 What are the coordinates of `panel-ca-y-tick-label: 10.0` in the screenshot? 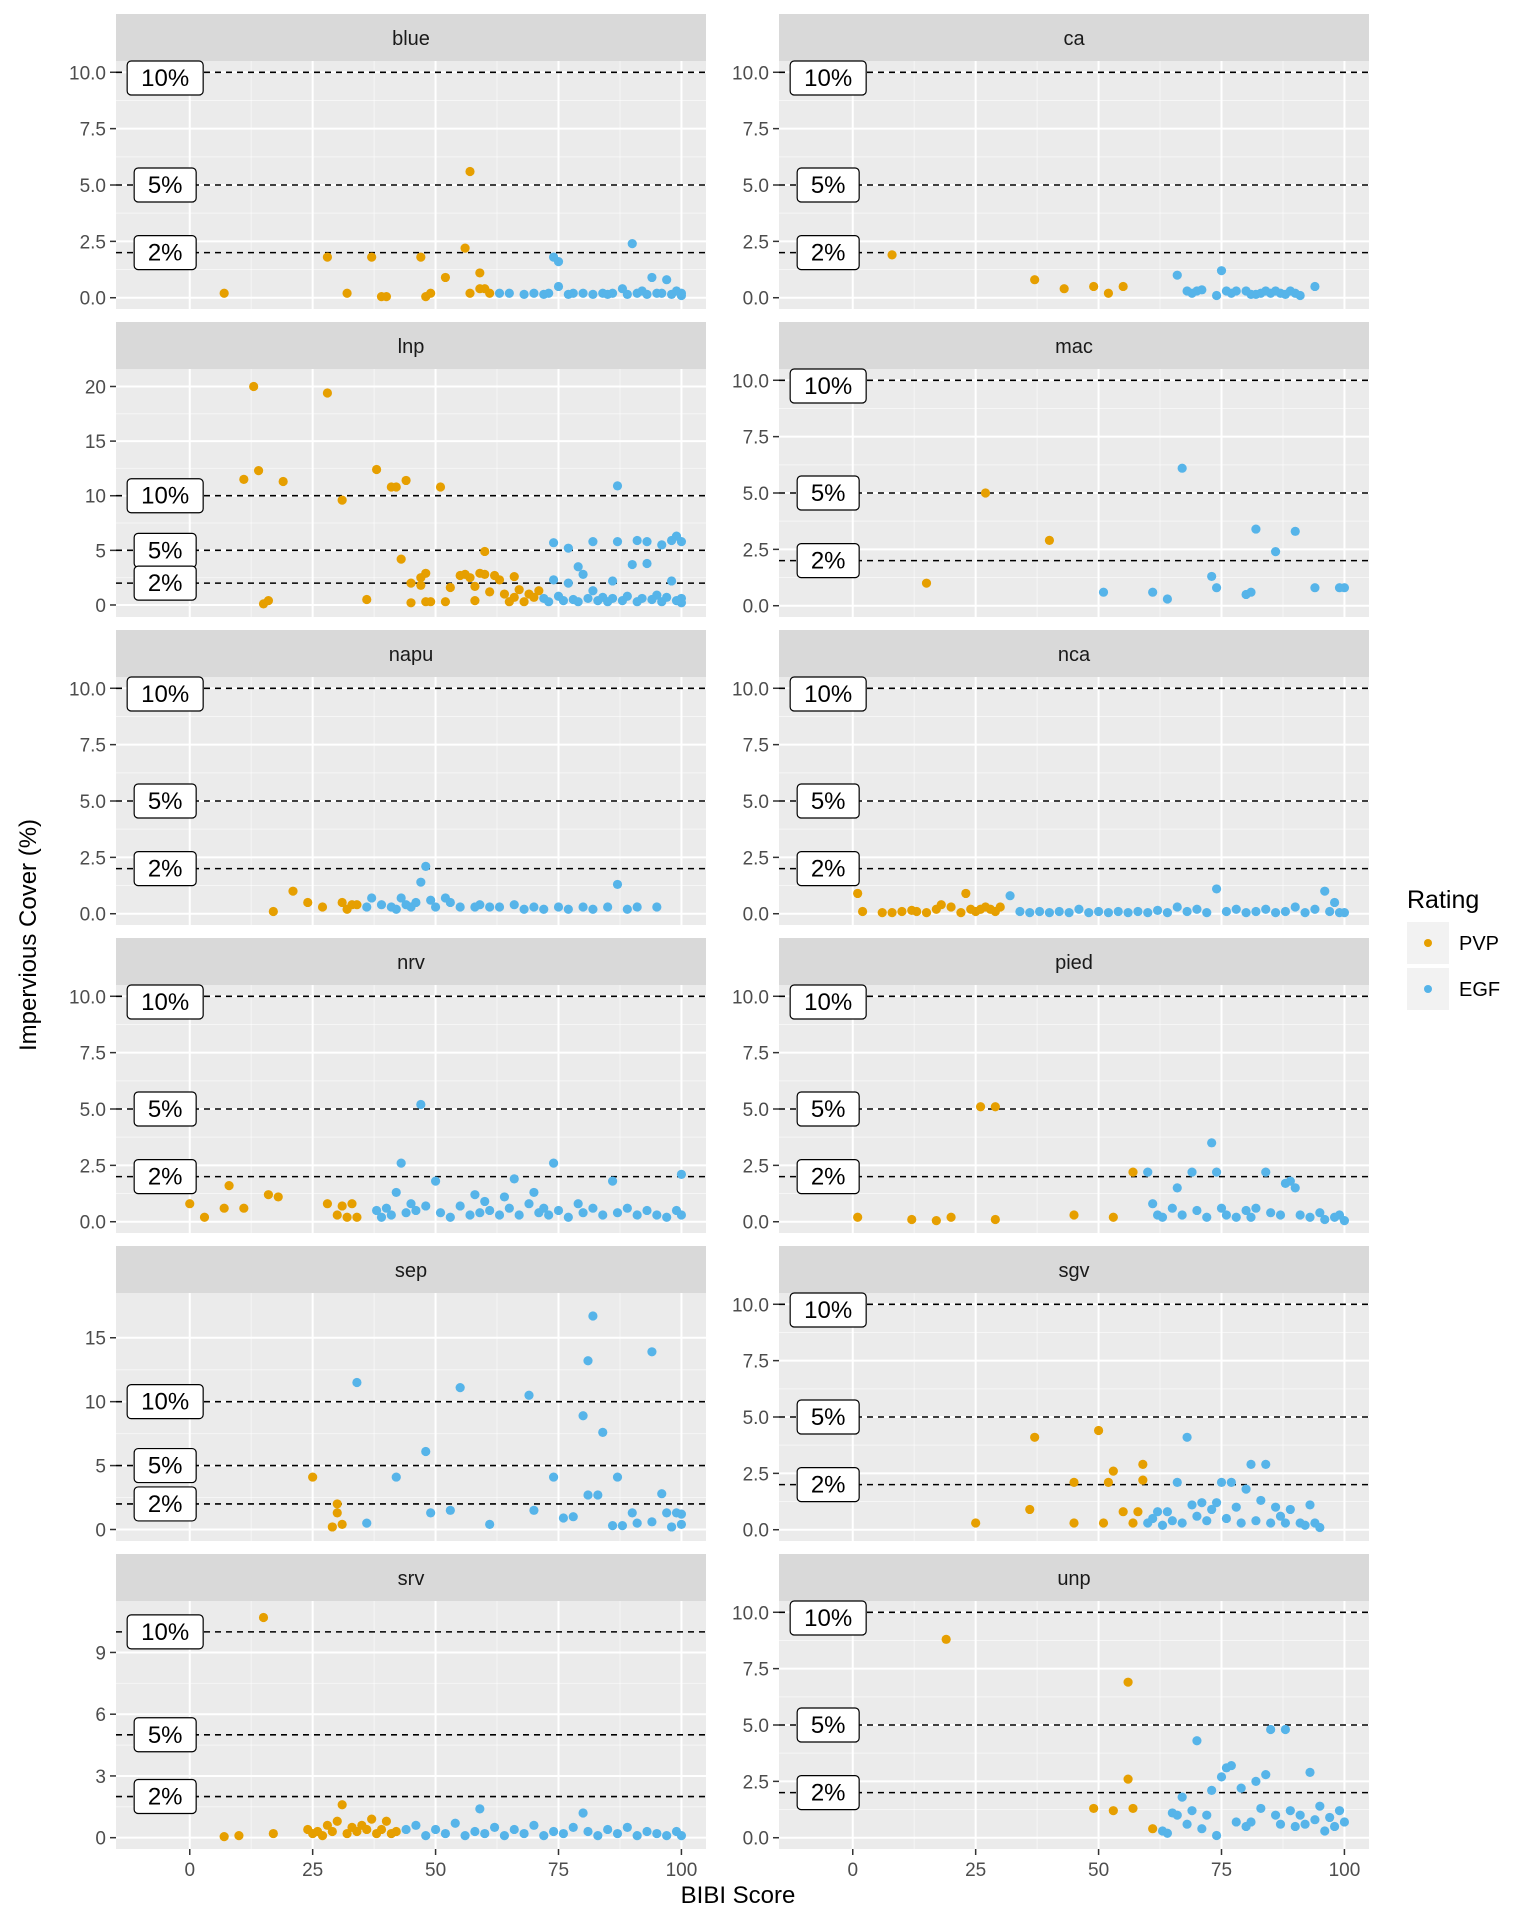 It's located at (750, 73).